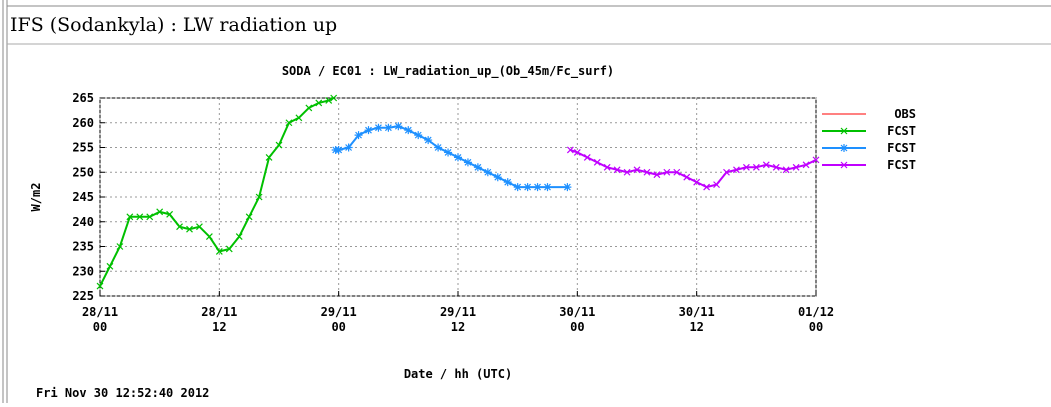  I want to click on y-tick-label: 250, so click(83, 172).